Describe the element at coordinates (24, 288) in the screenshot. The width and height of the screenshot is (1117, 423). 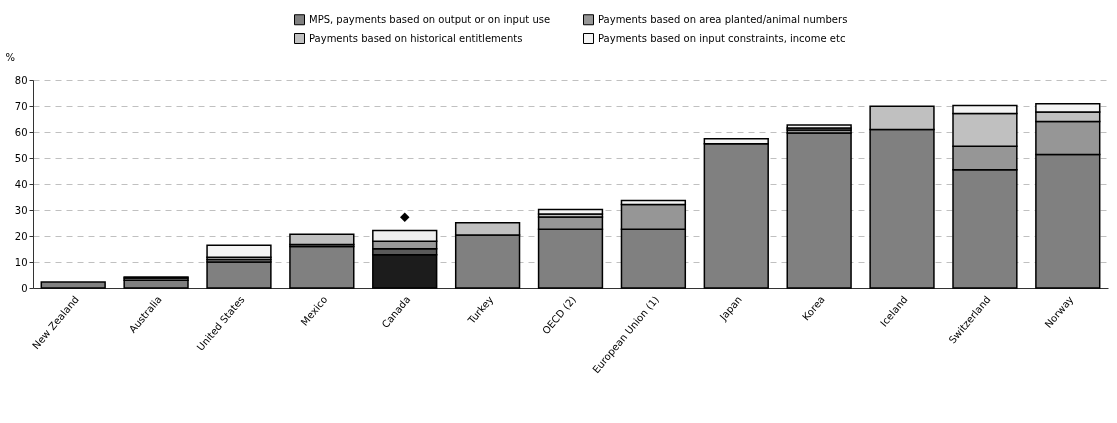
I see `y-tick-label: 0` at that location.